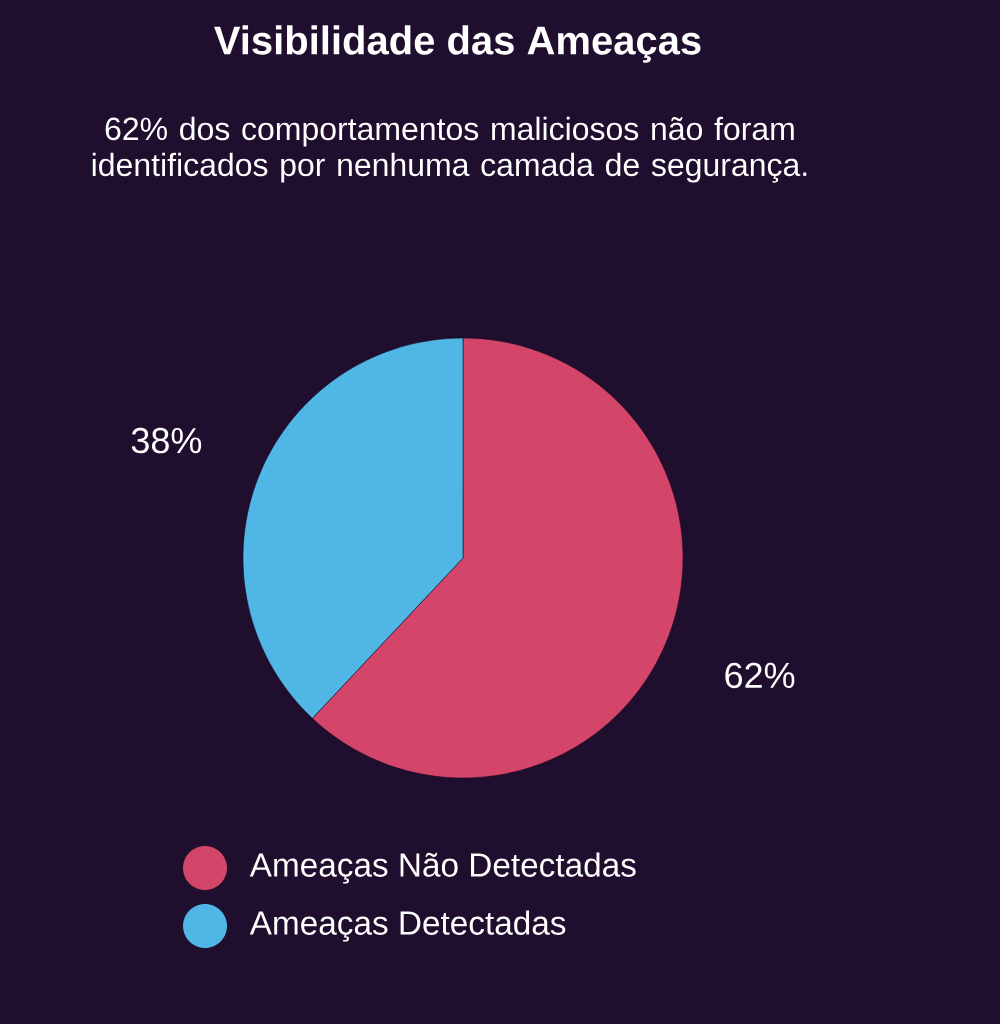  What do you see at coordinates (760, 675) in the screenshot?
I see `data-label: 62%` at bounding box center [760, 675].